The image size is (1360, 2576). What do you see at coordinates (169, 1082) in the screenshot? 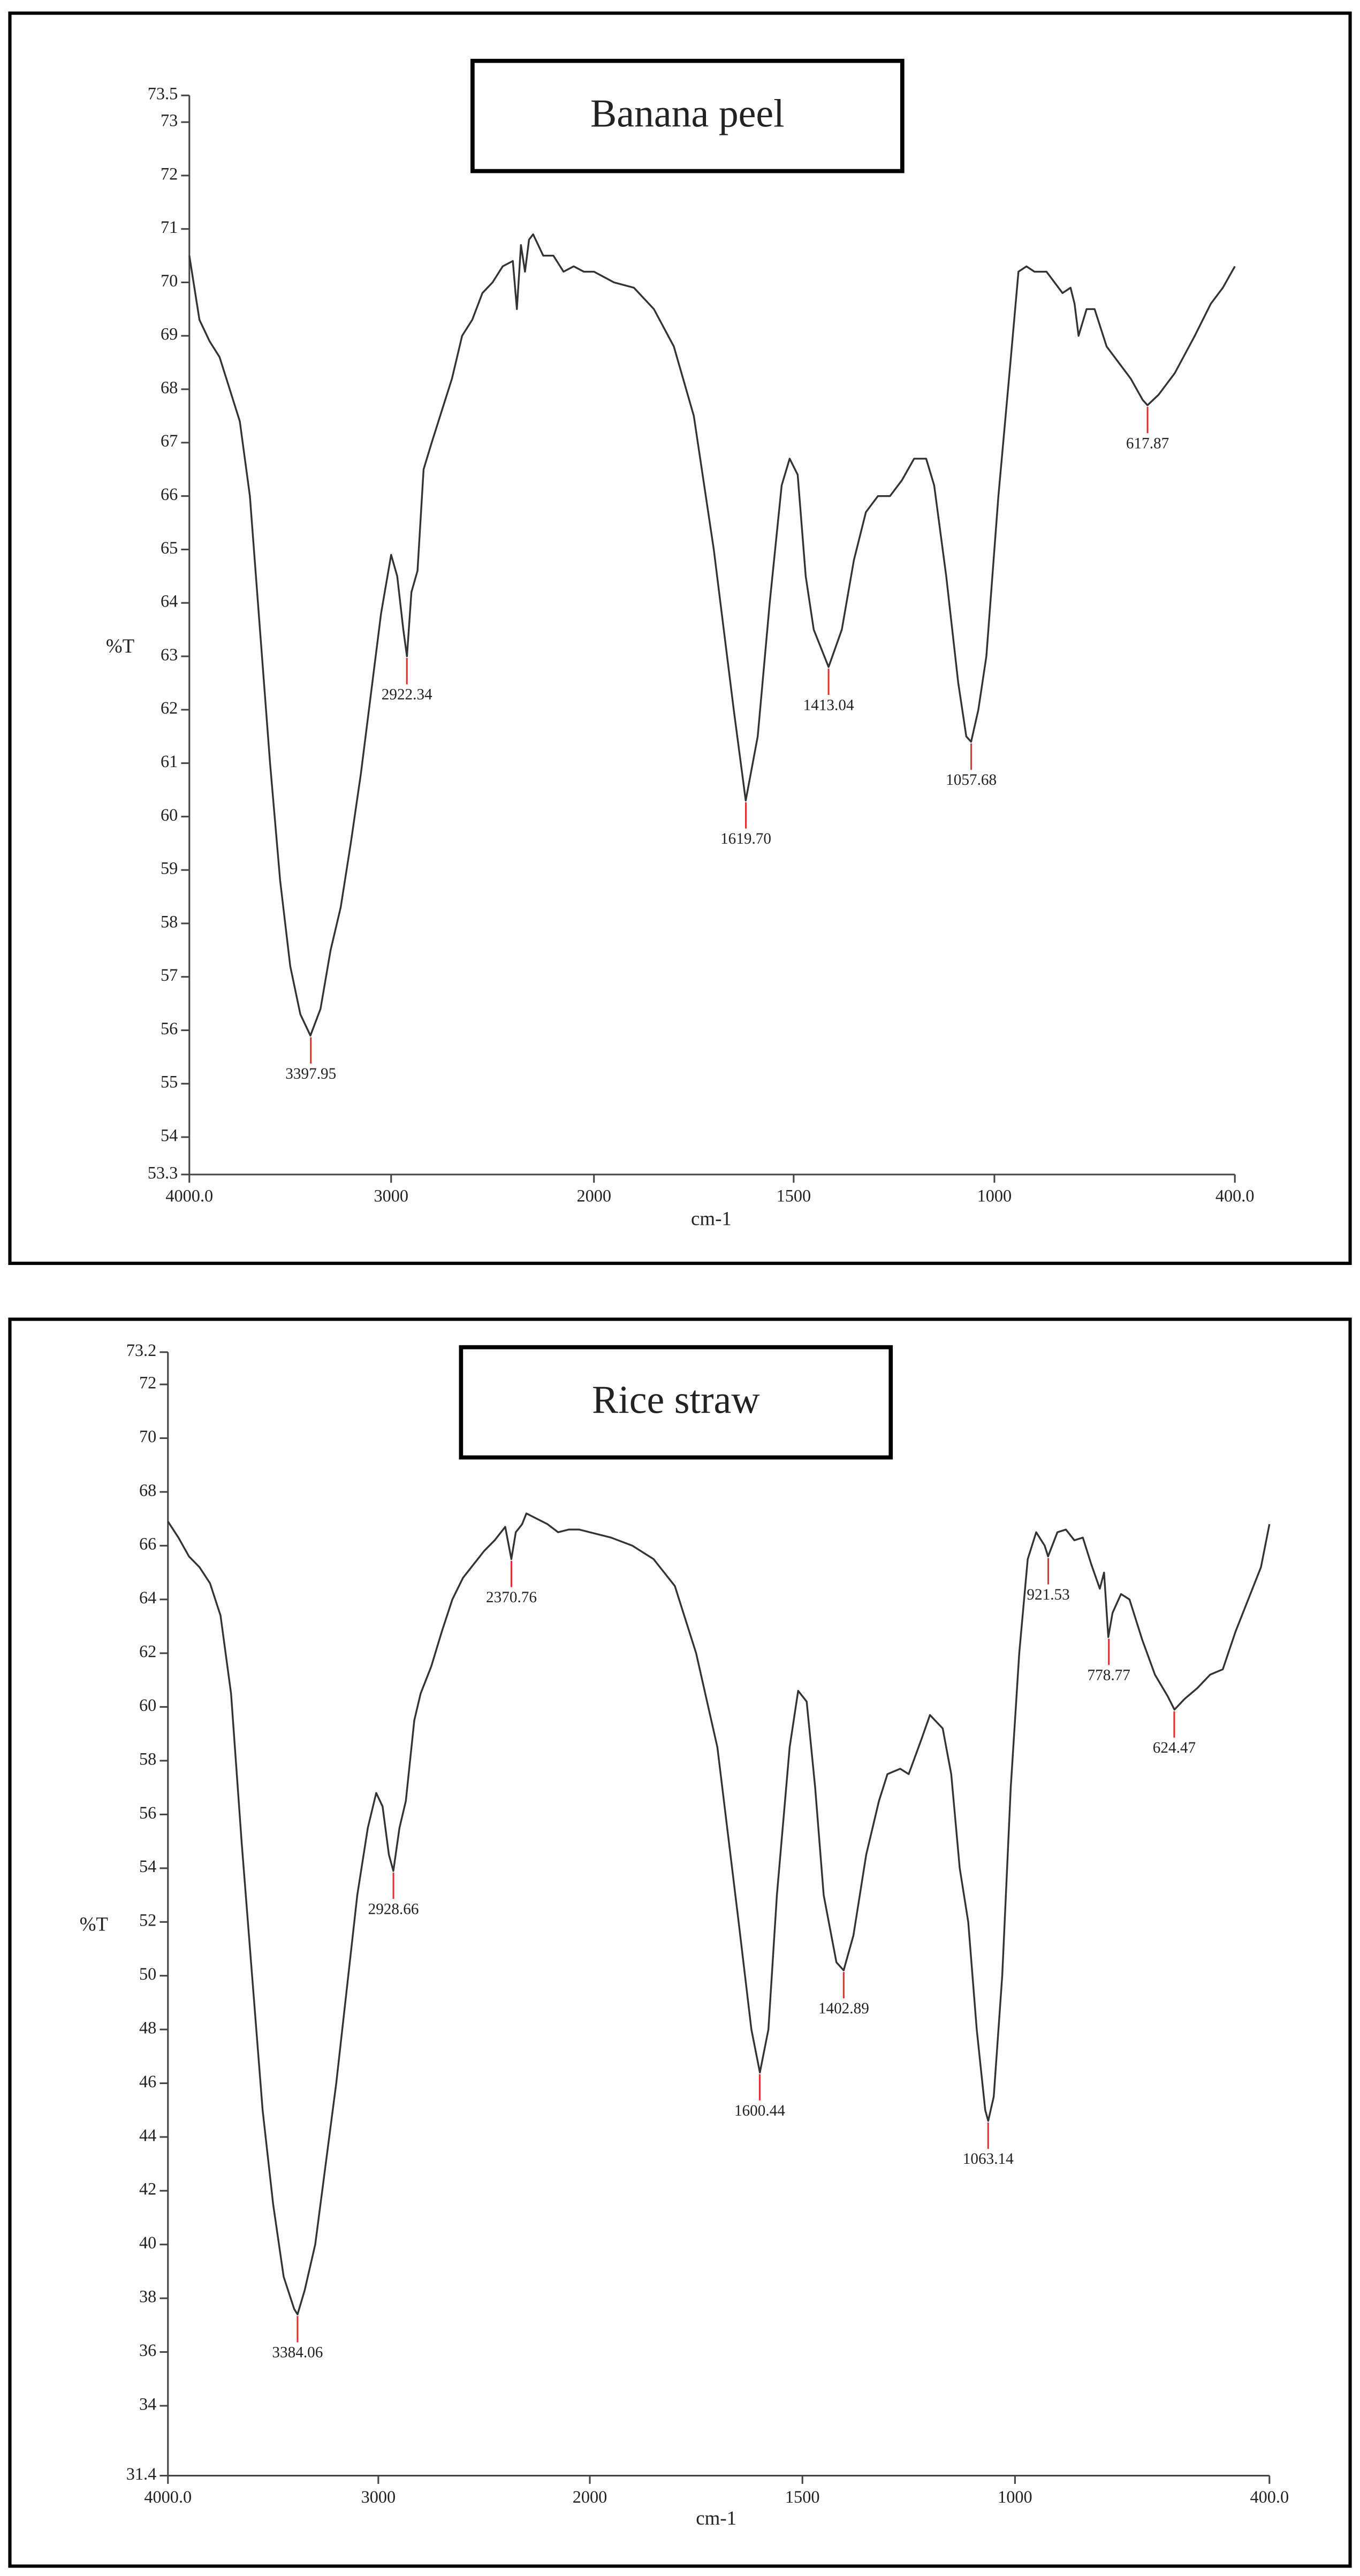
I see `y-tick-label: 55` at bounding box center [169, 1082].